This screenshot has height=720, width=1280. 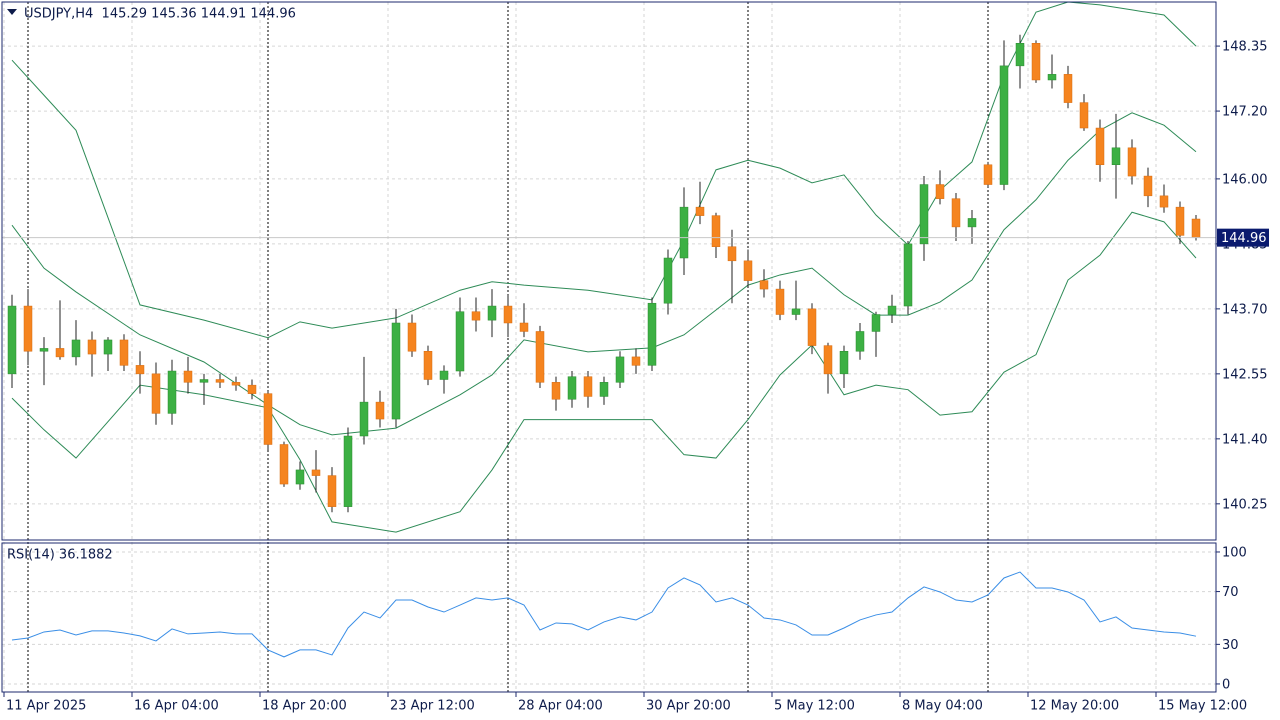 I want to click on y-tick-label: 100, so click(x=1234, y=552).